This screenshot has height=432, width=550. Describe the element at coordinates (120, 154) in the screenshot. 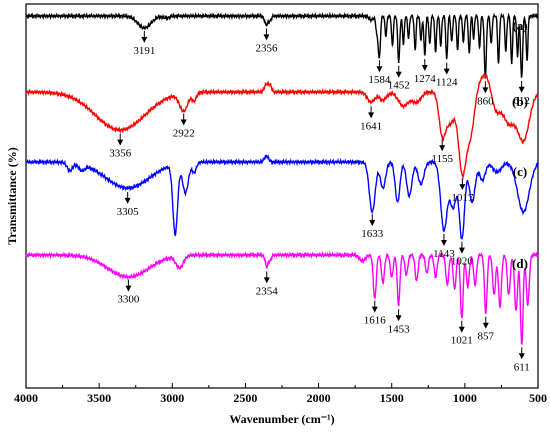

I see `peak-label: 3356` at that location.